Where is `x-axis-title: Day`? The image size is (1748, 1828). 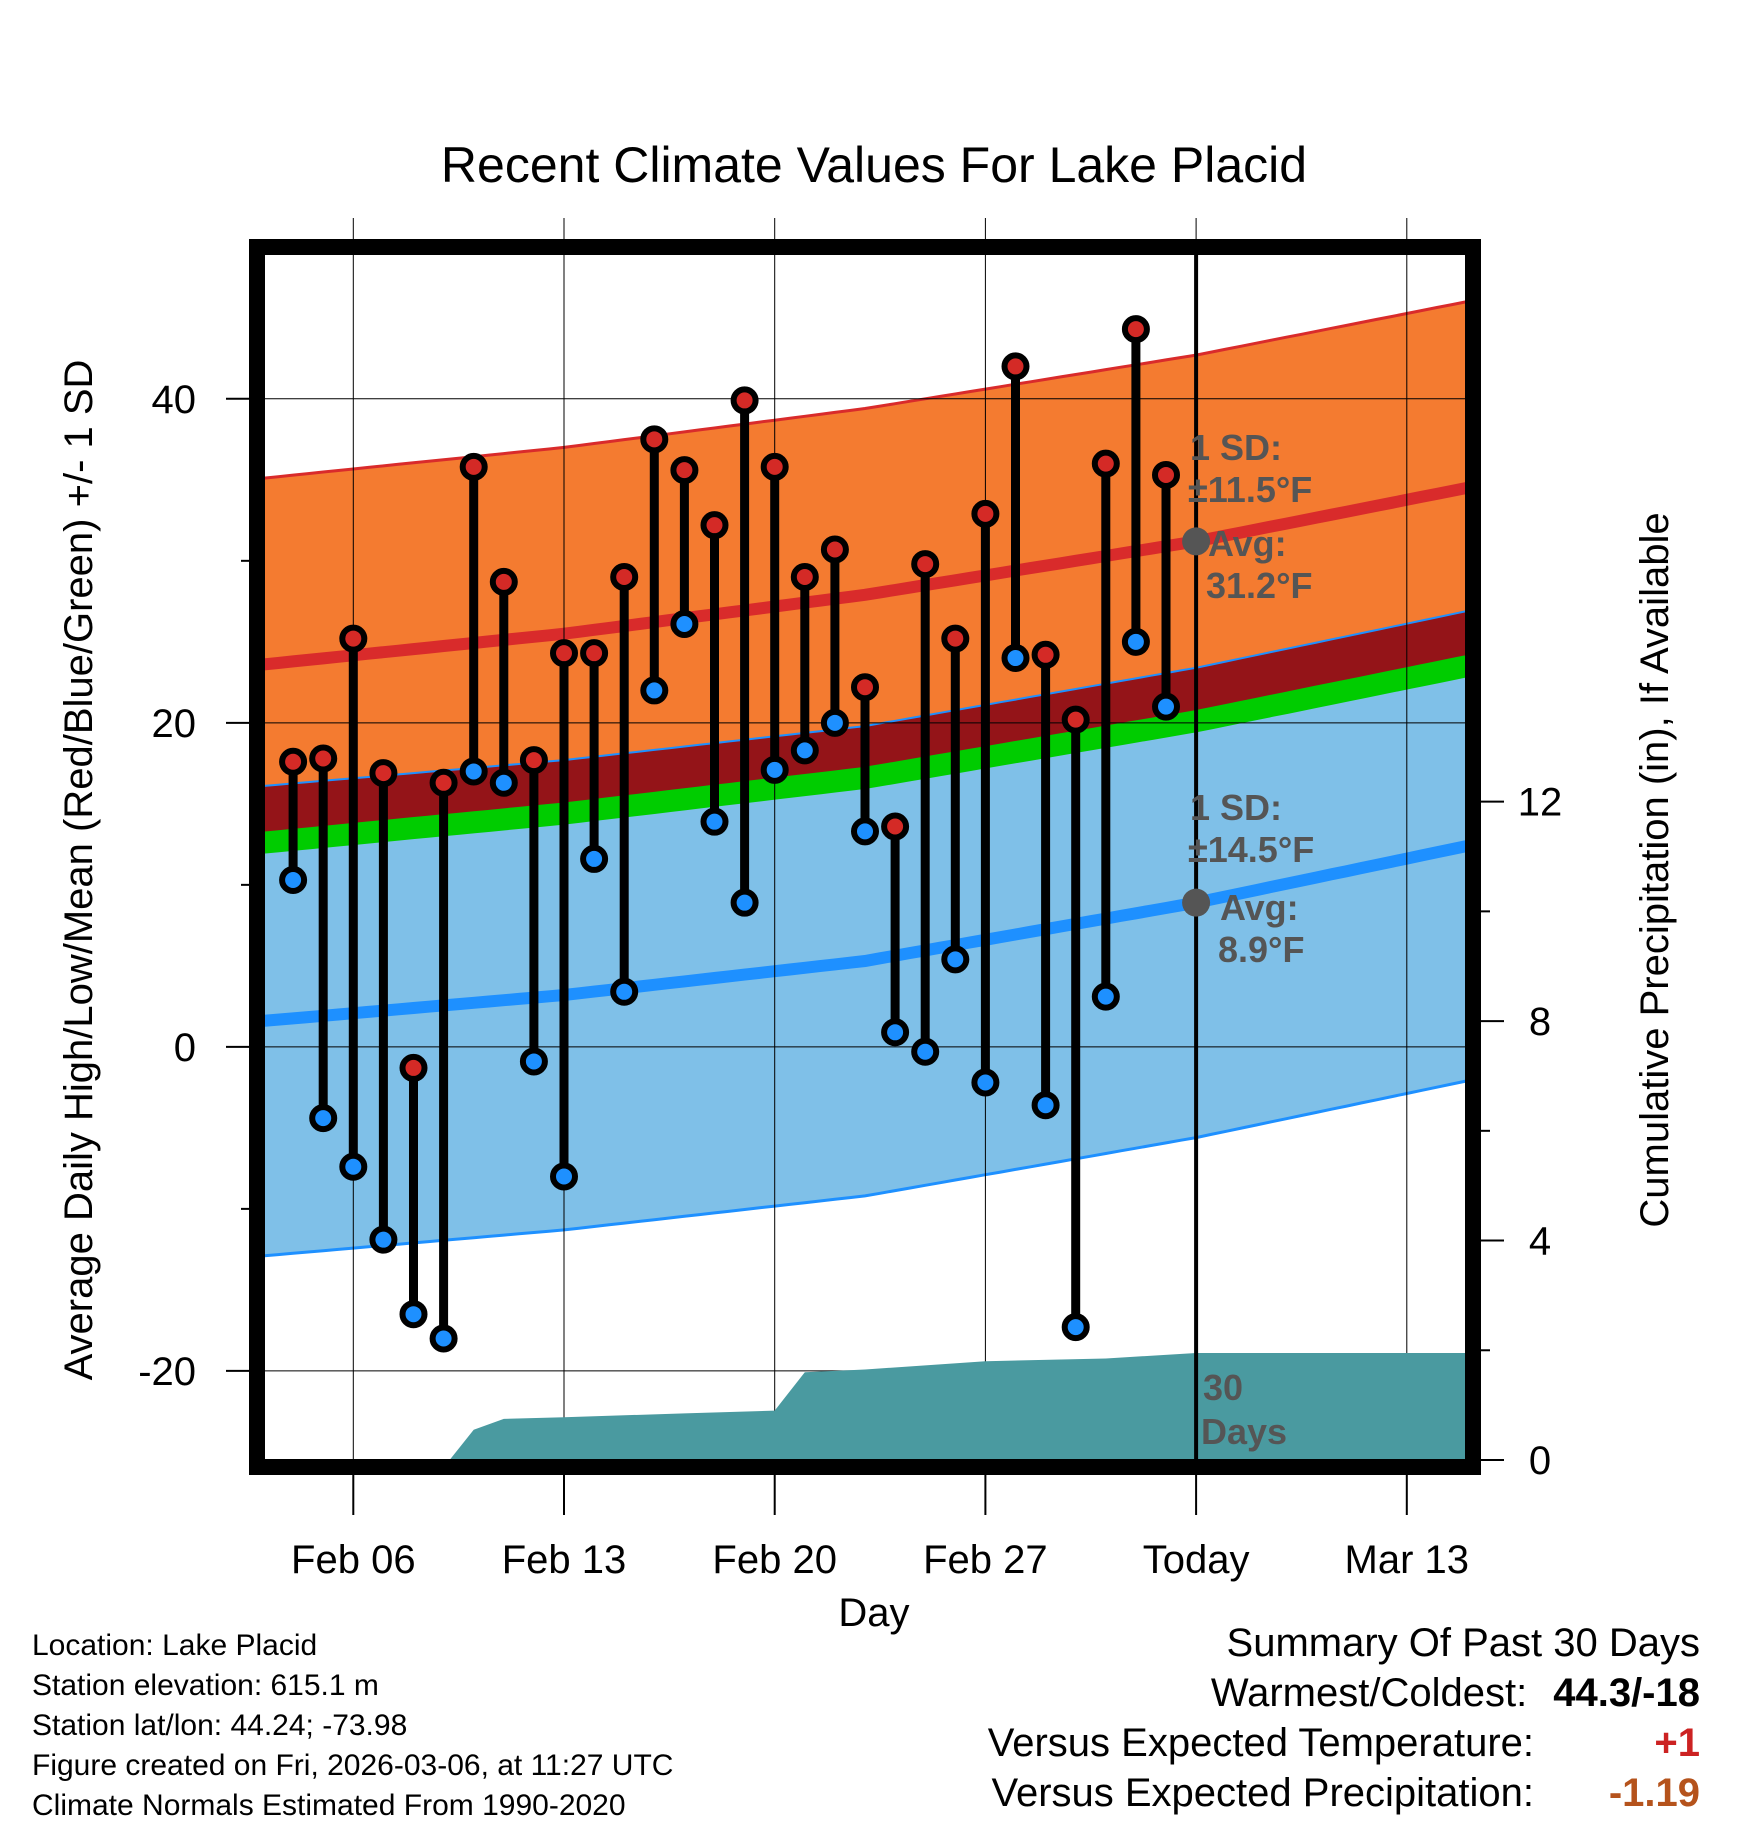 x-axis-title: Day is located at coordinates (873, 1613).